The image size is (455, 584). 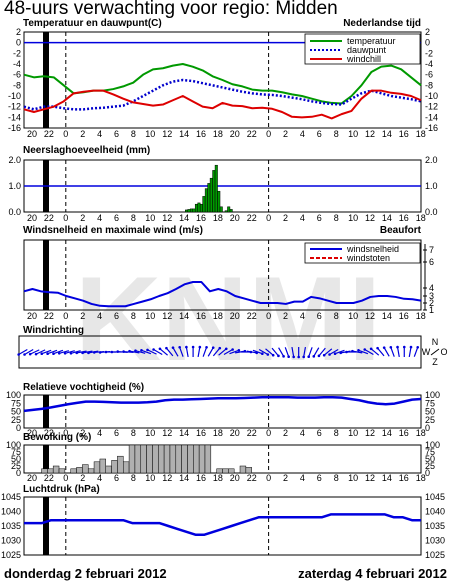 I want to click on y-tick-label-right: -14, so click(x=431, y=117).